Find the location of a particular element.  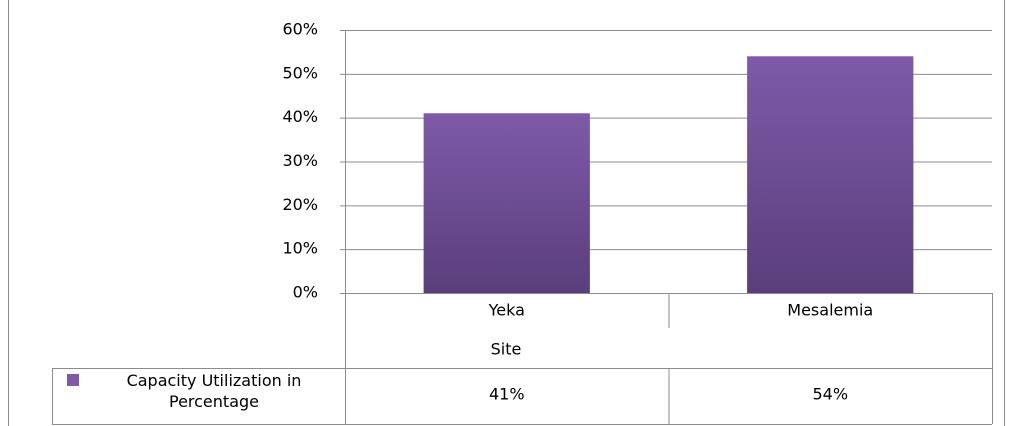

y-tick-label: 20% is located at coordinates (300, 204).